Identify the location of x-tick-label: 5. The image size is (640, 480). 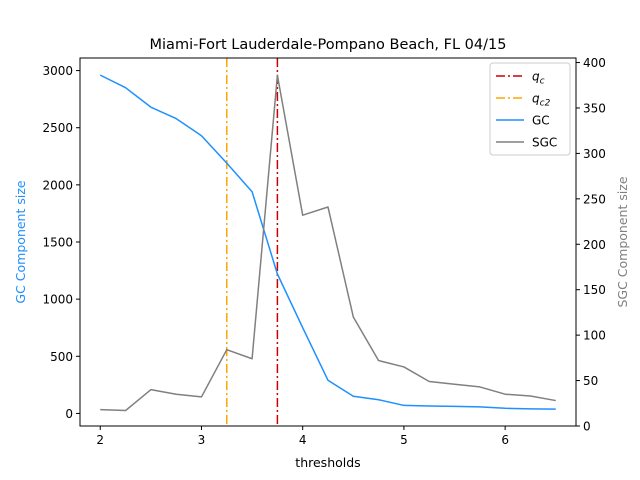
(404, 440).